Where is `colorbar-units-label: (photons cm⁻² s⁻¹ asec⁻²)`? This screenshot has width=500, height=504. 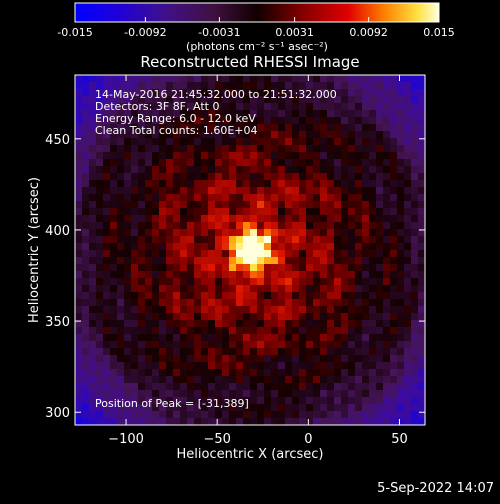
colorbar-units-label: (photons cm⁻² s⁻¹ asec⁻²) is located at coordinates (257, 46).